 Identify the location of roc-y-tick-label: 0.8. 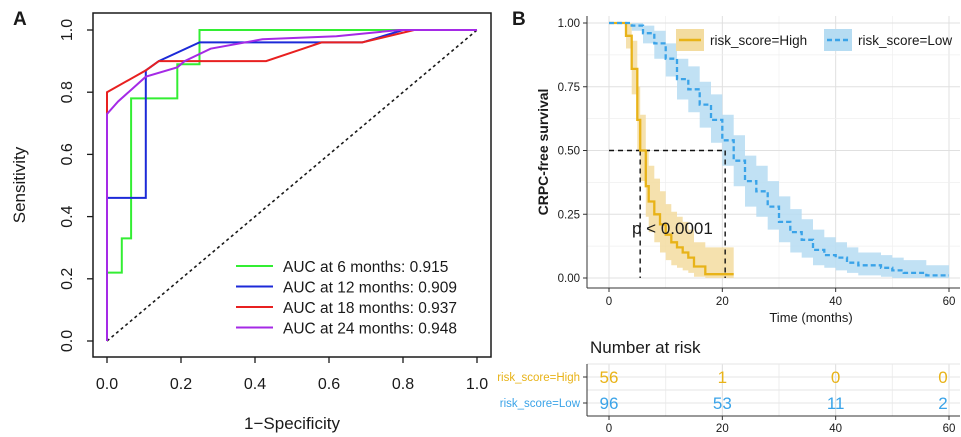
(67, 92).